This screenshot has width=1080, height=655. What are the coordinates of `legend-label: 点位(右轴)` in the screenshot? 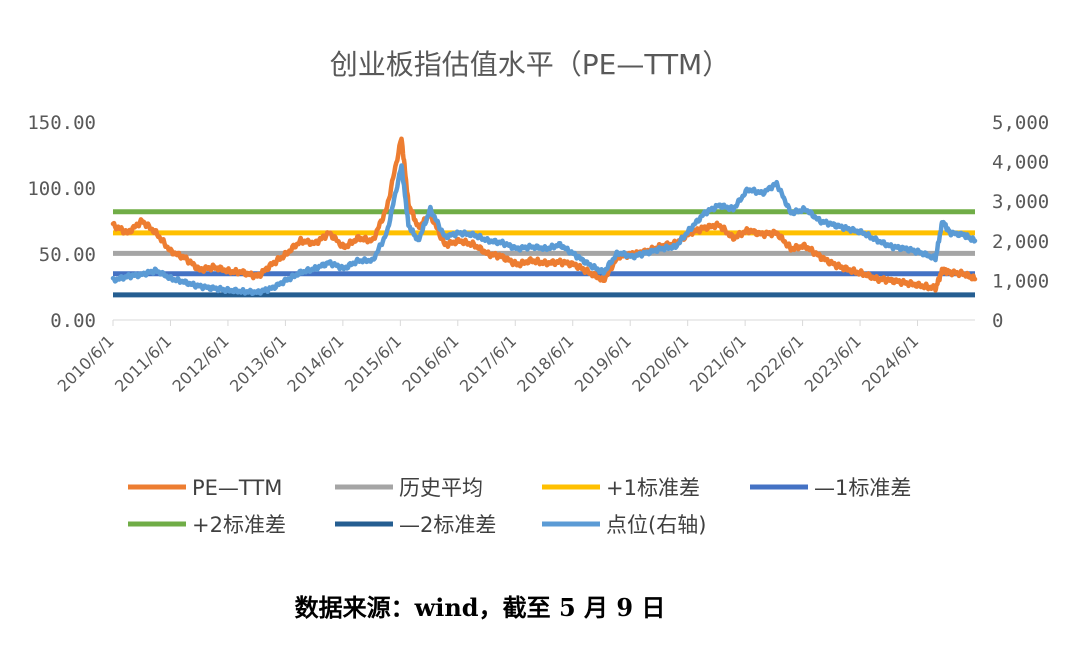 It's located at (656, 525).